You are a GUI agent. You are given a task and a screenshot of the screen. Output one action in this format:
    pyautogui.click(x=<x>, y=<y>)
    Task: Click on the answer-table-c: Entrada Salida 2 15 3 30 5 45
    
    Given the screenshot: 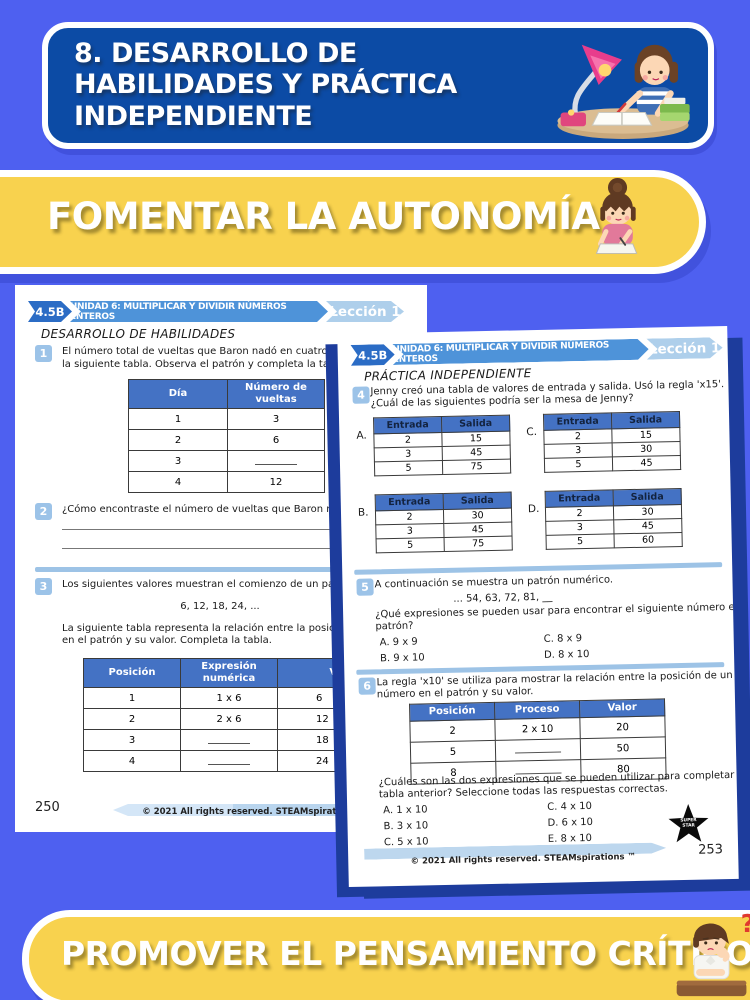 What is the action you would take?
    pyautogui.click(x=612, y=442)
    